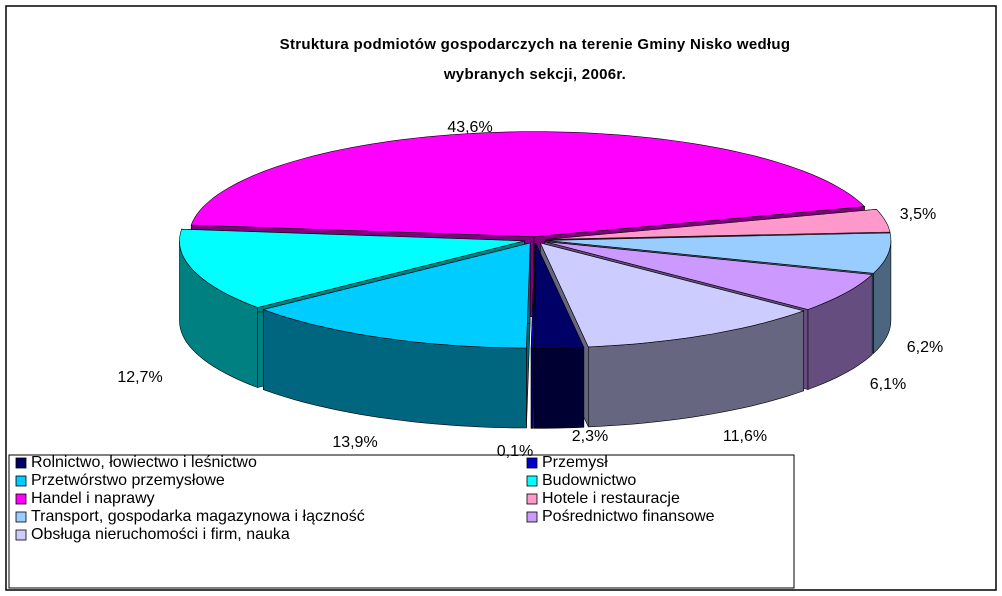 This screenshot has height=596, width=1002. What do you see at coordinates (611, 498) in the screenshot?
I see `legend-label: Hotele i restauracje` at bounding box center [611, 498].